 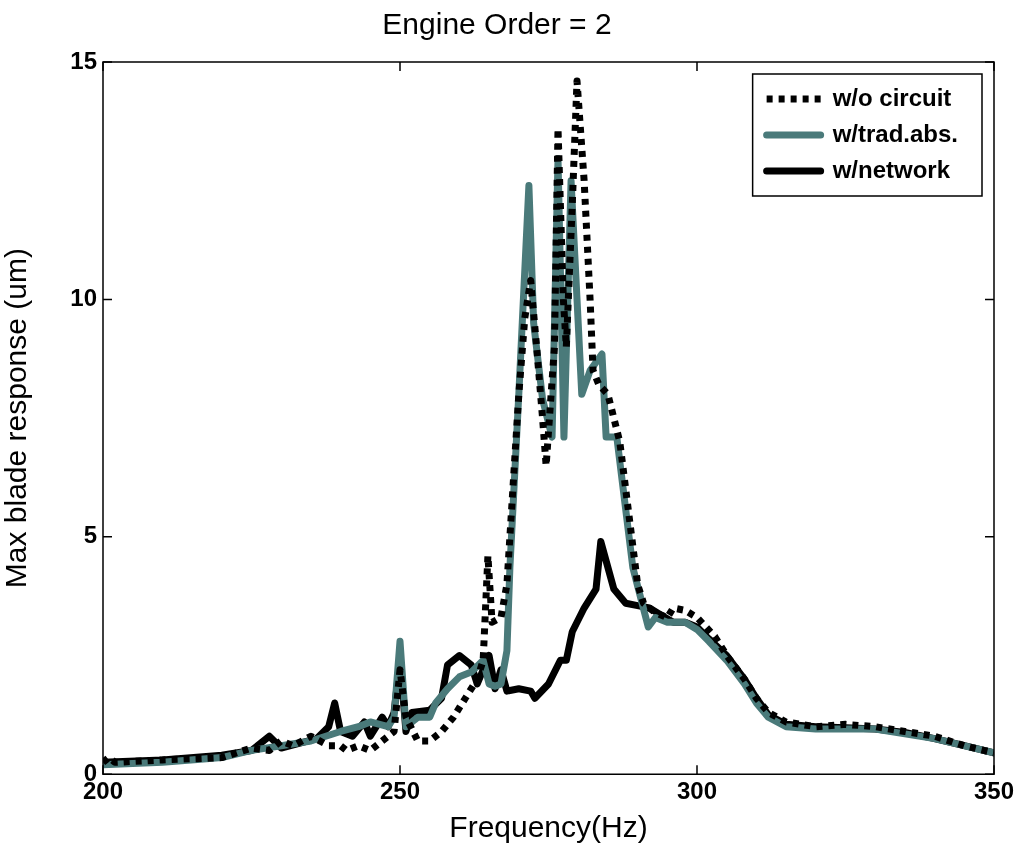 I want to click on y-axis-title: Max blade response (um), so click(x=16, y=418).